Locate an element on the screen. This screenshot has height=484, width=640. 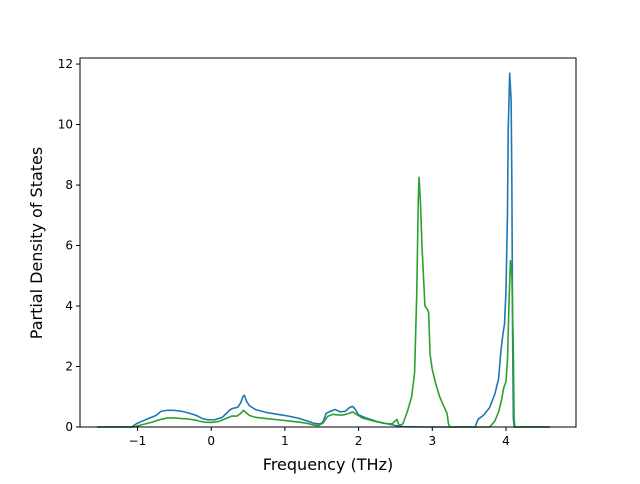
x-tick-label: 0 is located at coordinates (211, 441).